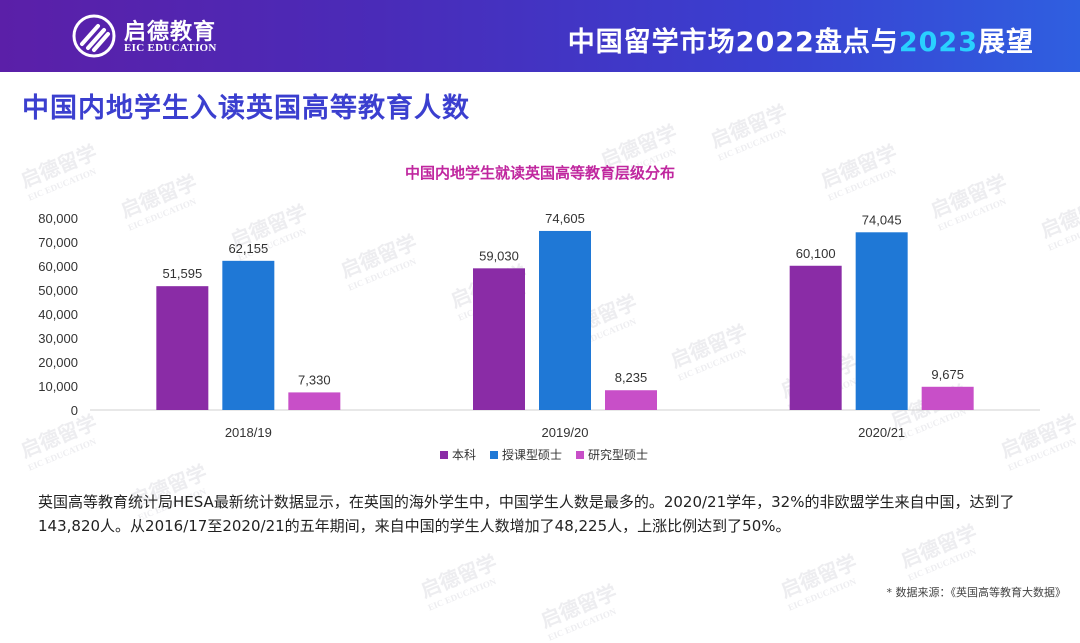 The height and width of the screenshot is (643, 1080). I want to click on y-tick-label: 50,000, so click(58, 290).